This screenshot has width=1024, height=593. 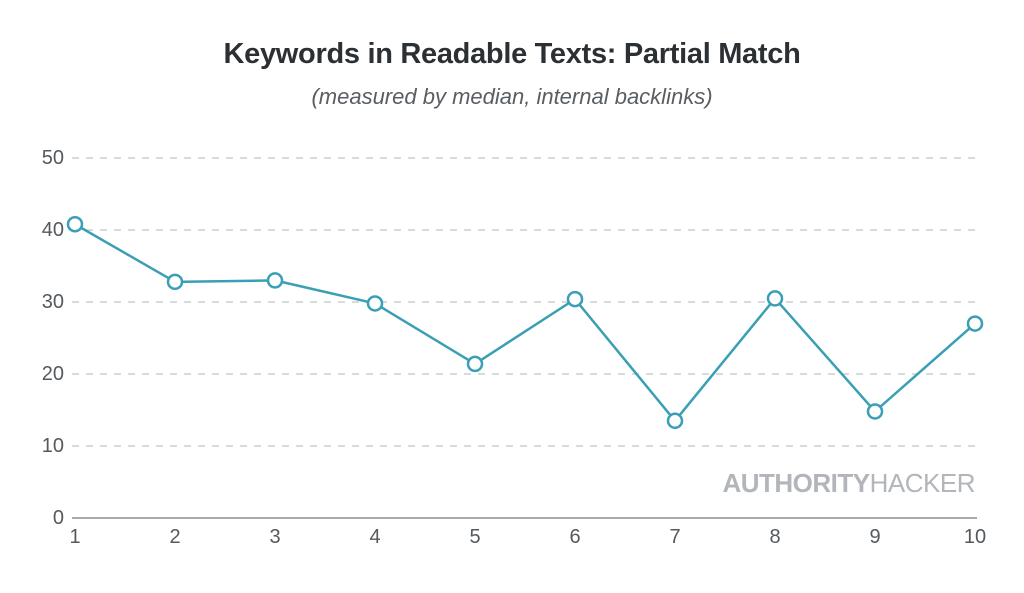 I want to click on x-tick-label: 10, so click(x=975, y=537).